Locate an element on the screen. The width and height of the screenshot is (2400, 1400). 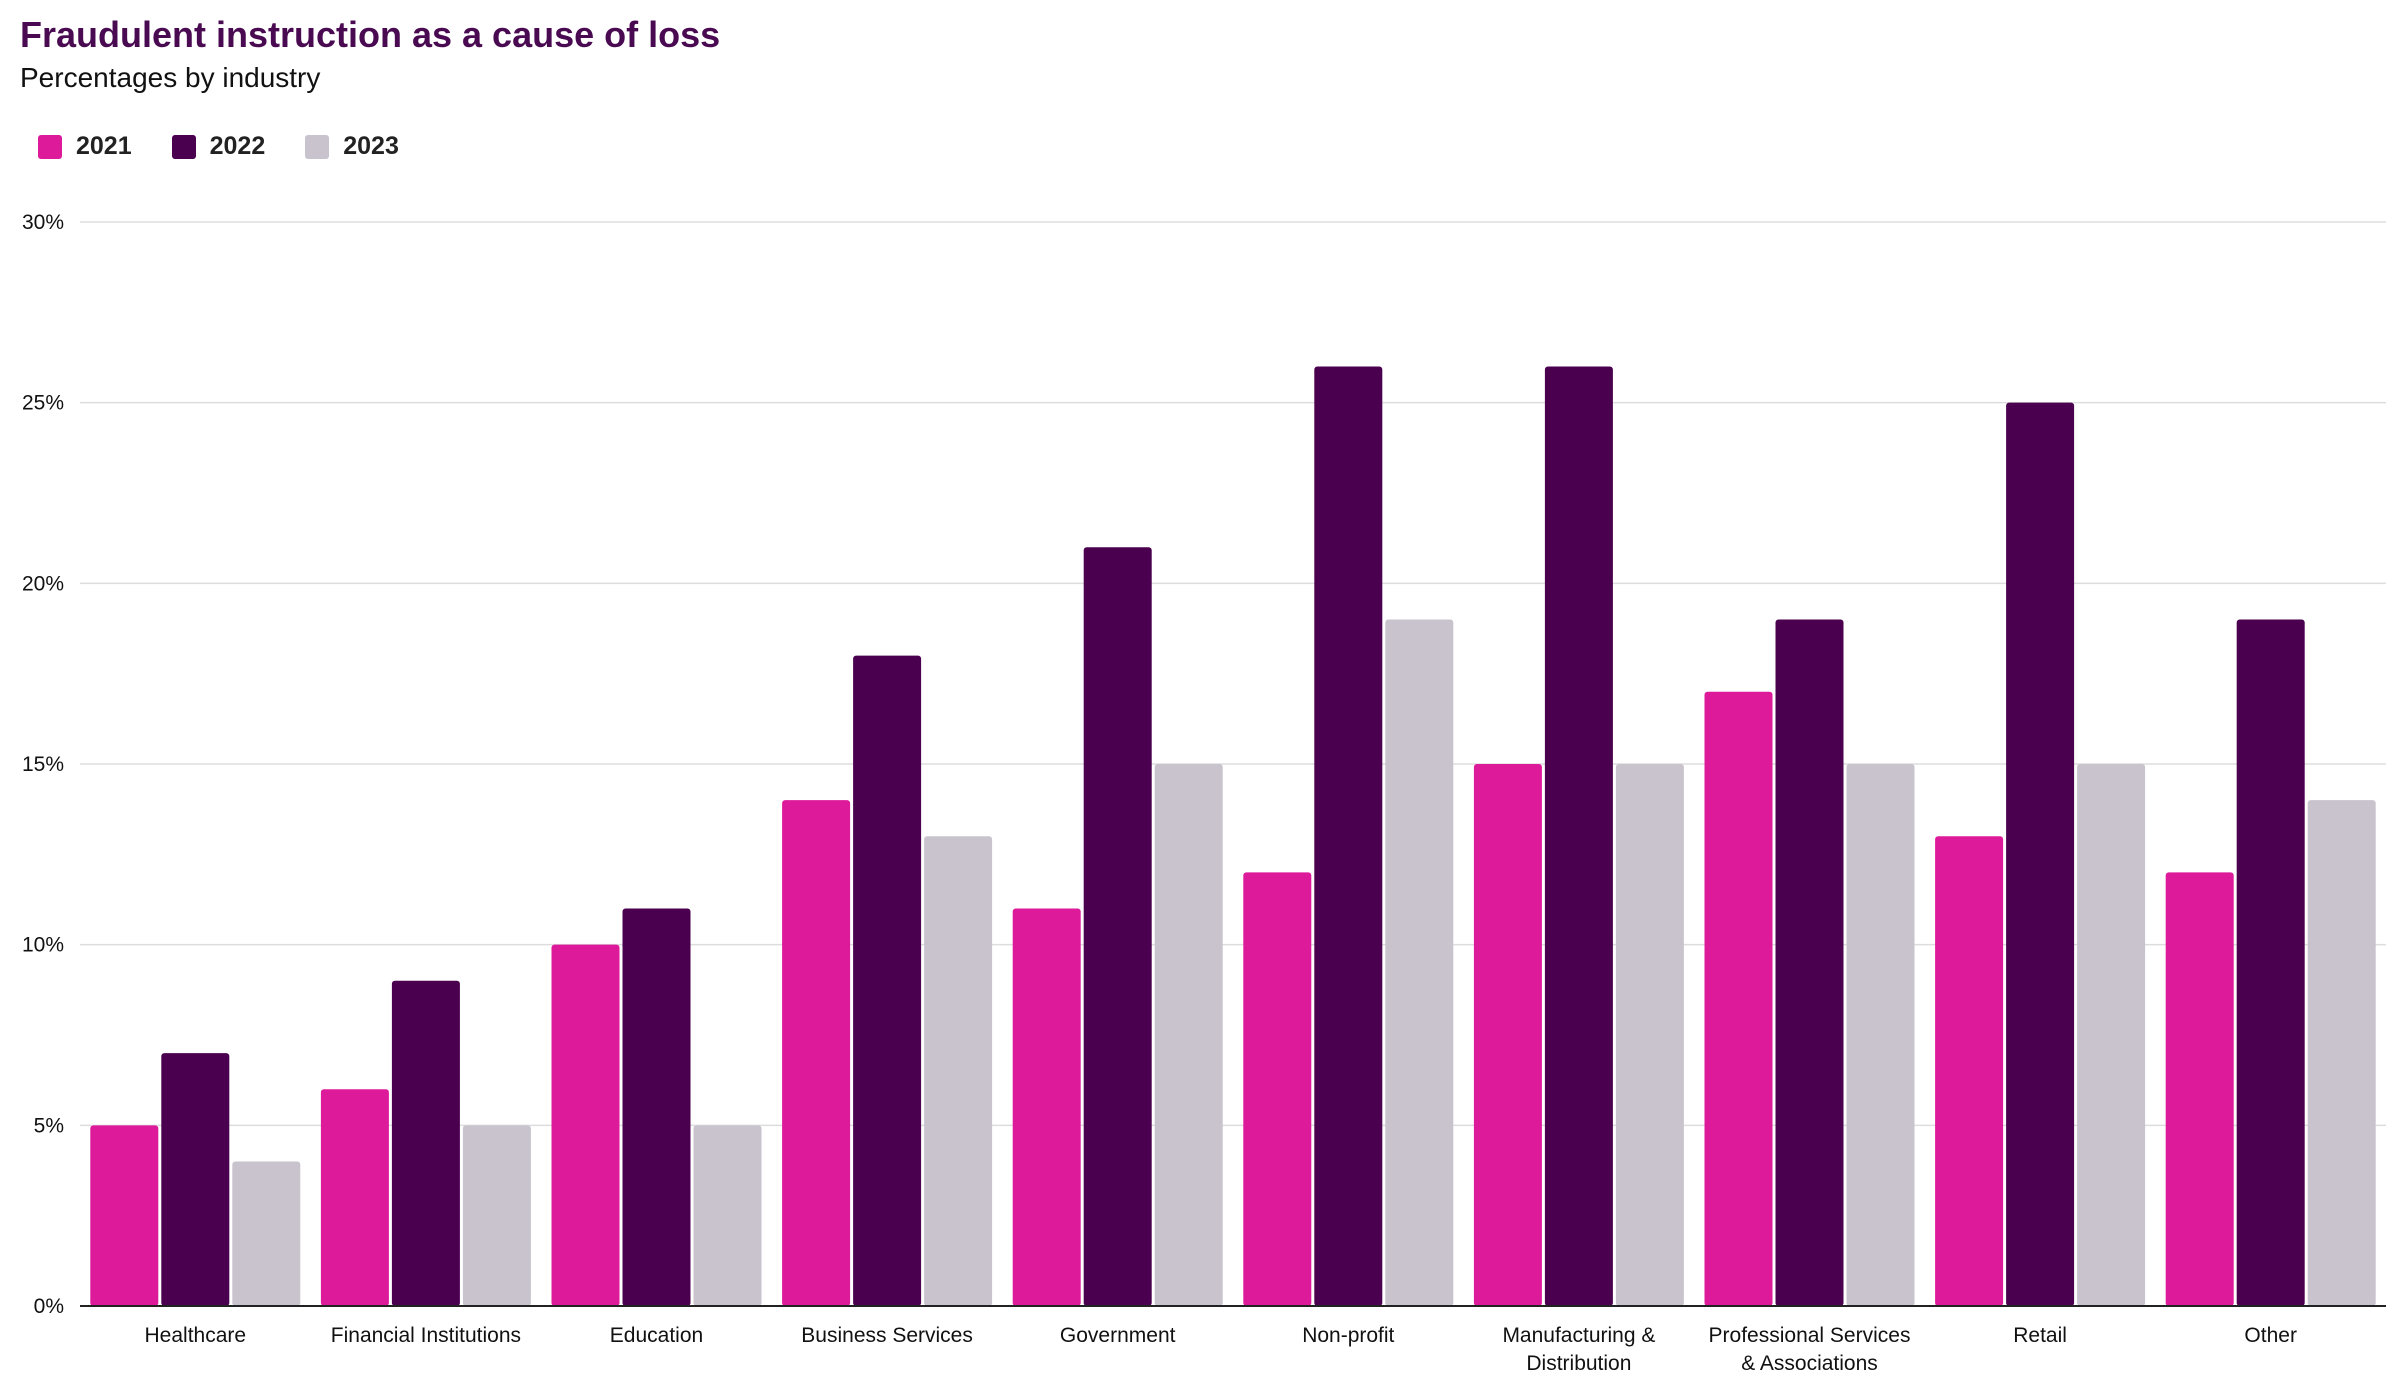
legend-item-2021: 2021 is located at coordinates (85, 146).